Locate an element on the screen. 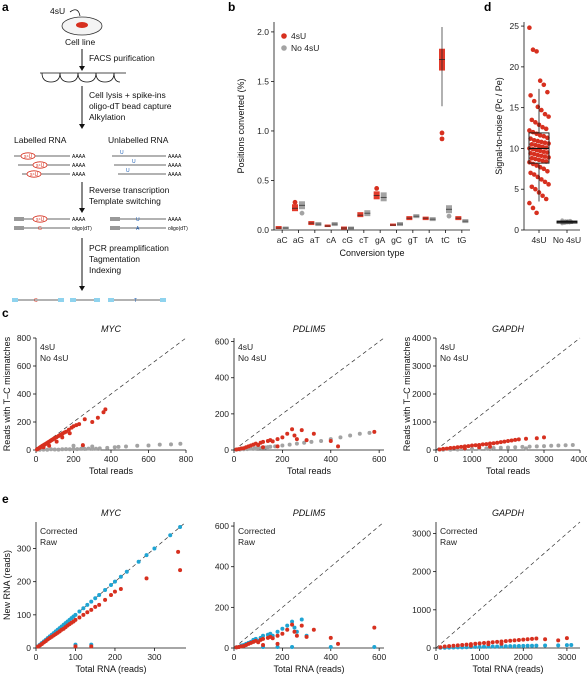 The width and height of the screenshot is (587, 685). label-unlabelled-rna: Unlabelled RNA is located at coordinates (138, 140).